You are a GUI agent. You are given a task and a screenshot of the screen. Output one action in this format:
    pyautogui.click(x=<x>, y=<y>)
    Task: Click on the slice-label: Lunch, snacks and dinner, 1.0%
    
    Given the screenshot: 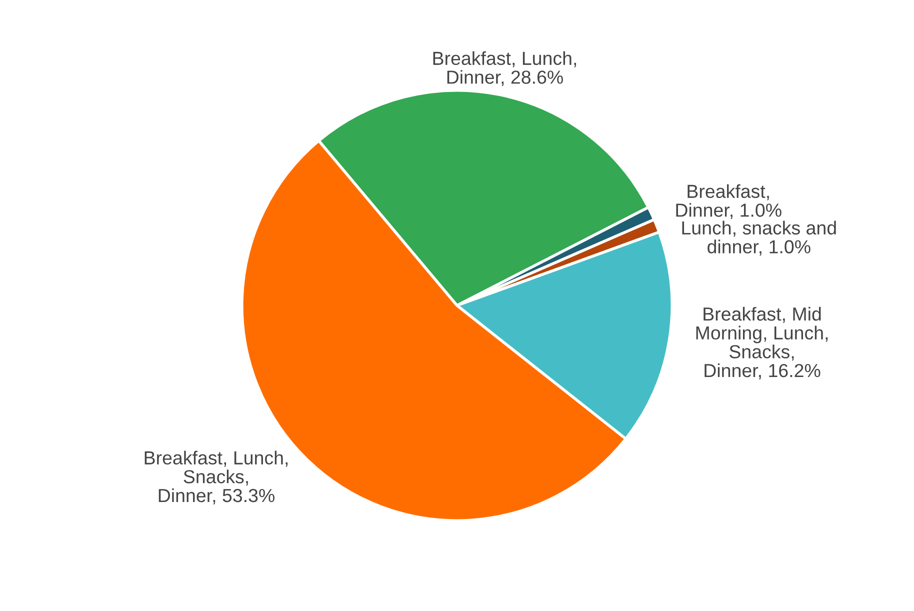 What is the action you would take?
    pyautogui.click(x=759, y=238)
    